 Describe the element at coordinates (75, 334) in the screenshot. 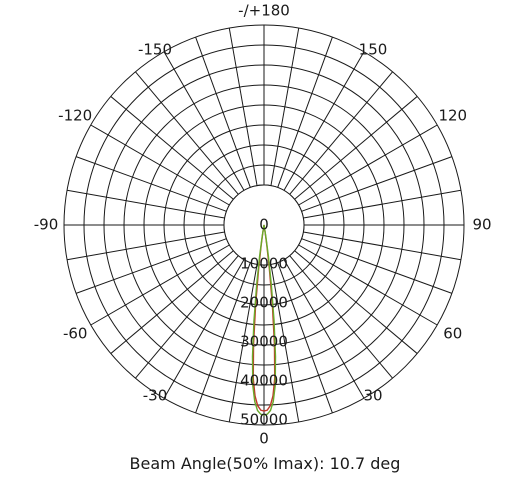

I see `angle-tick-label: -60` at that location.